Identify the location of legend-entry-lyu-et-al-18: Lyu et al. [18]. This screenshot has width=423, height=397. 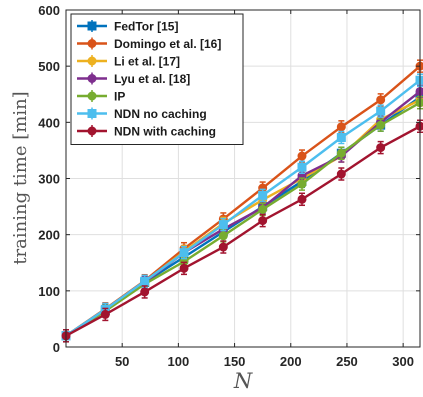
(133, 79).